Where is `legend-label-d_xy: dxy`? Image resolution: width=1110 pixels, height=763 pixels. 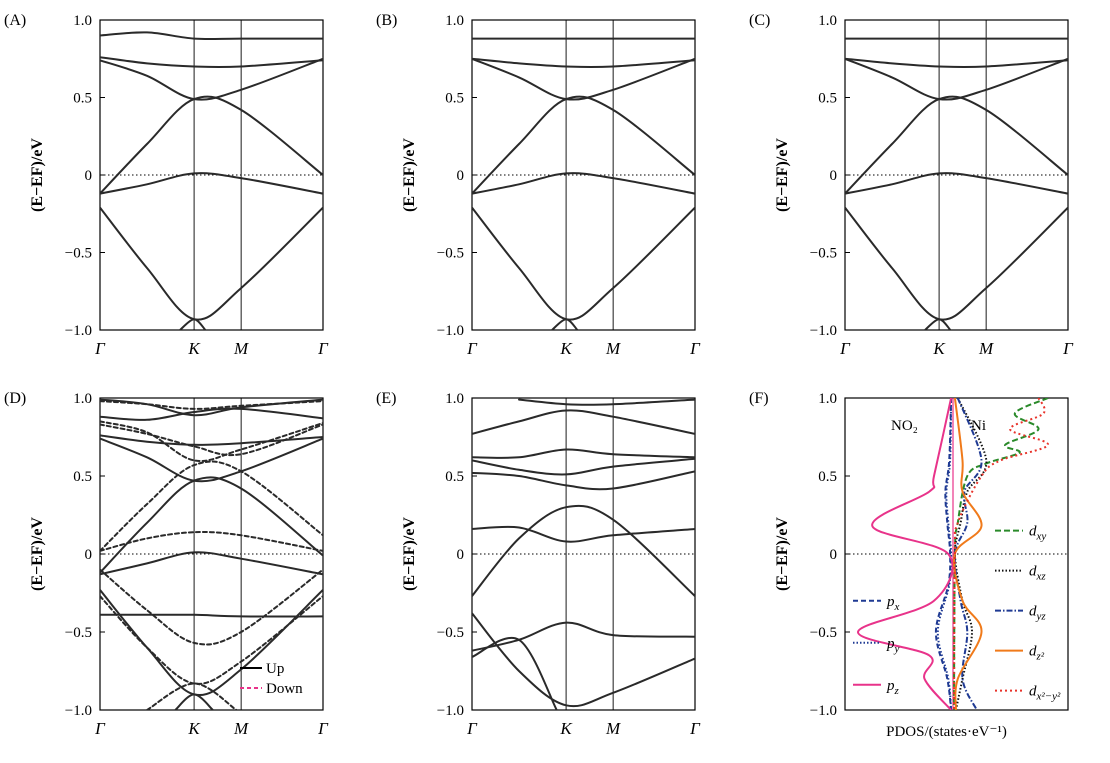
legend-label-d_xy: dxy is located at coordinates (1037, 533).